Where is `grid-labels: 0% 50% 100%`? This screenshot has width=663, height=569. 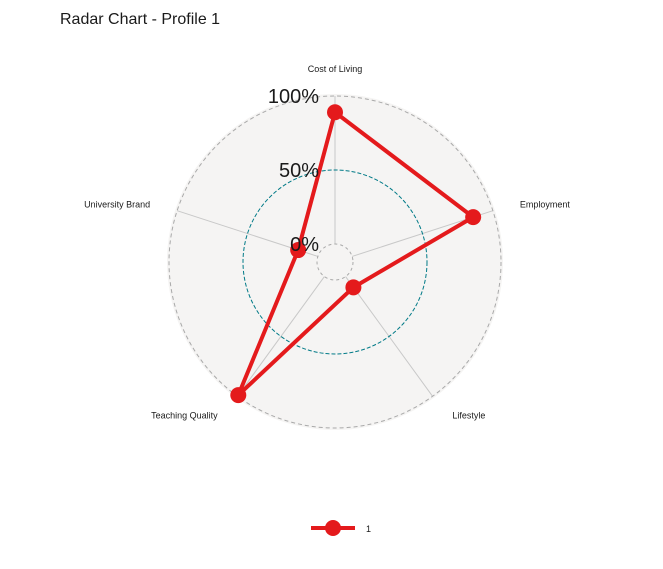
grid-labels: 0% 50% 100% is located at coordinates (293, 171).